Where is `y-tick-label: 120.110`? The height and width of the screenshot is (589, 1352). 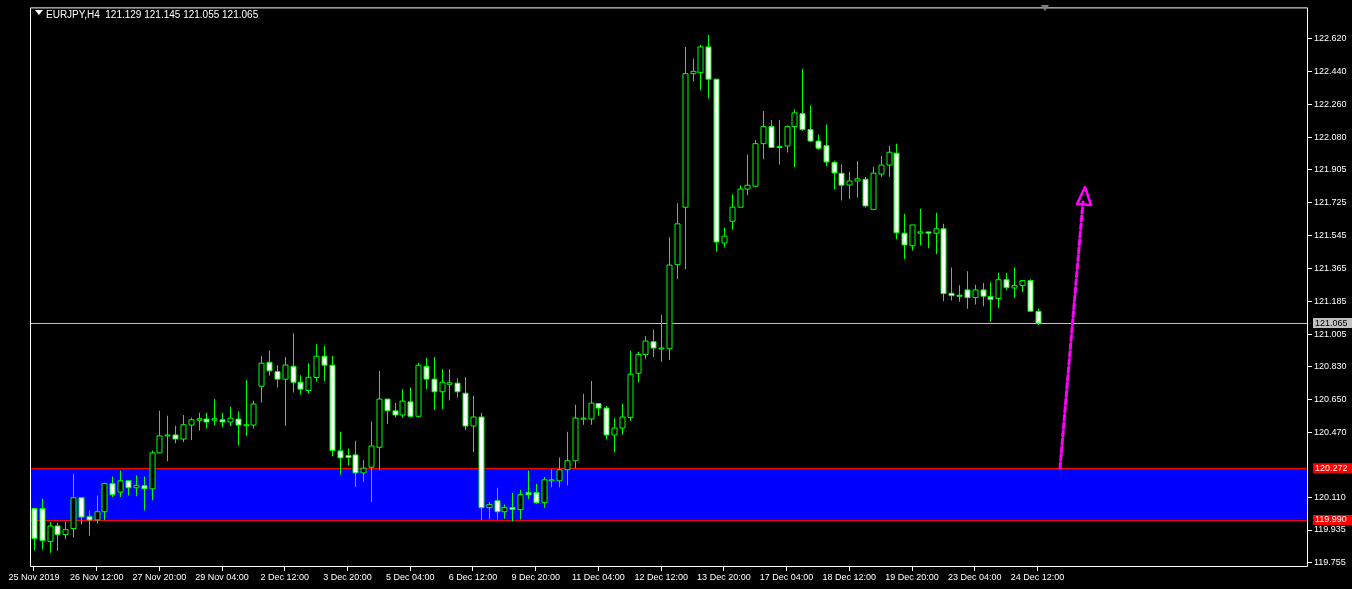 y-tick-label: 120.110 is located at coordinates (1330, 497).